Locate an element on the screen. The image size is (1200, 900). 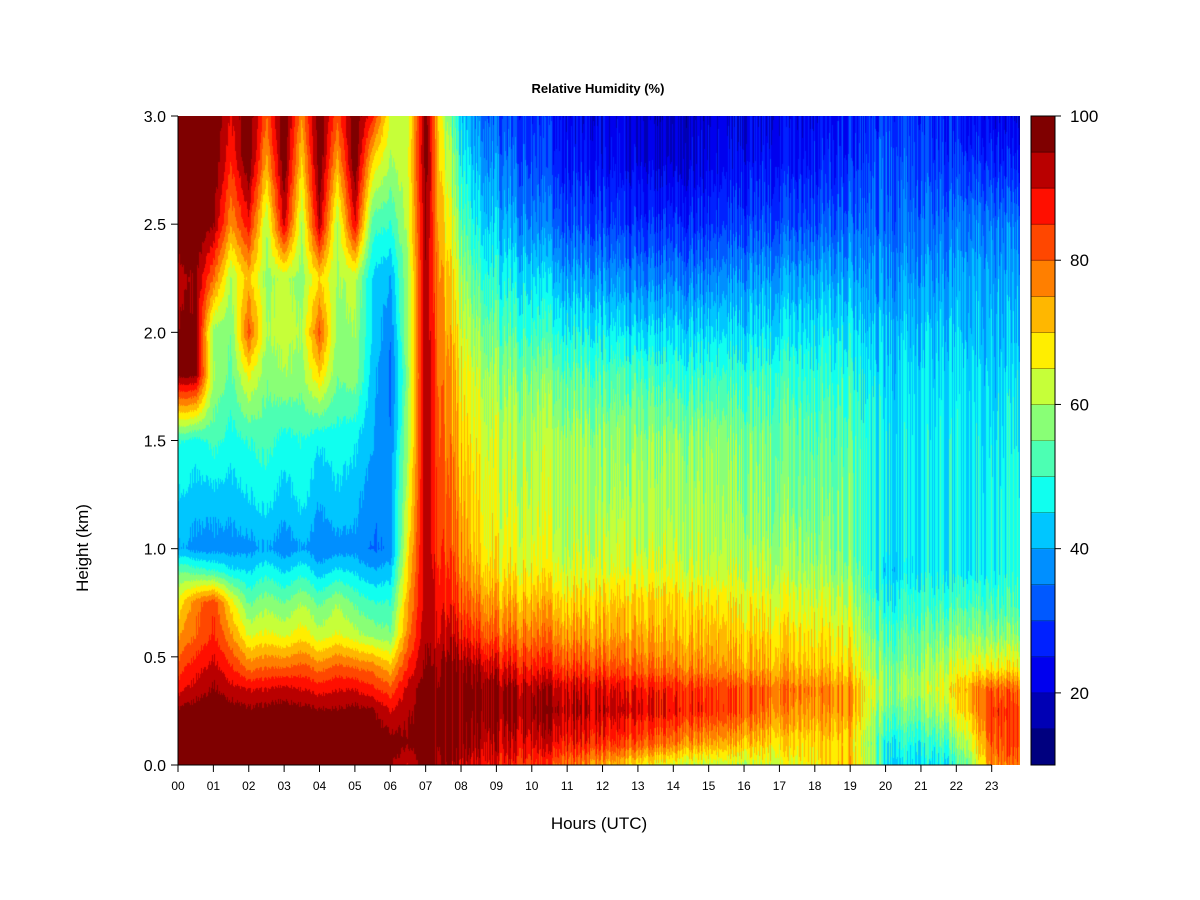
colorbar-tick-label: 100 is located at coordinates (1084, 116).